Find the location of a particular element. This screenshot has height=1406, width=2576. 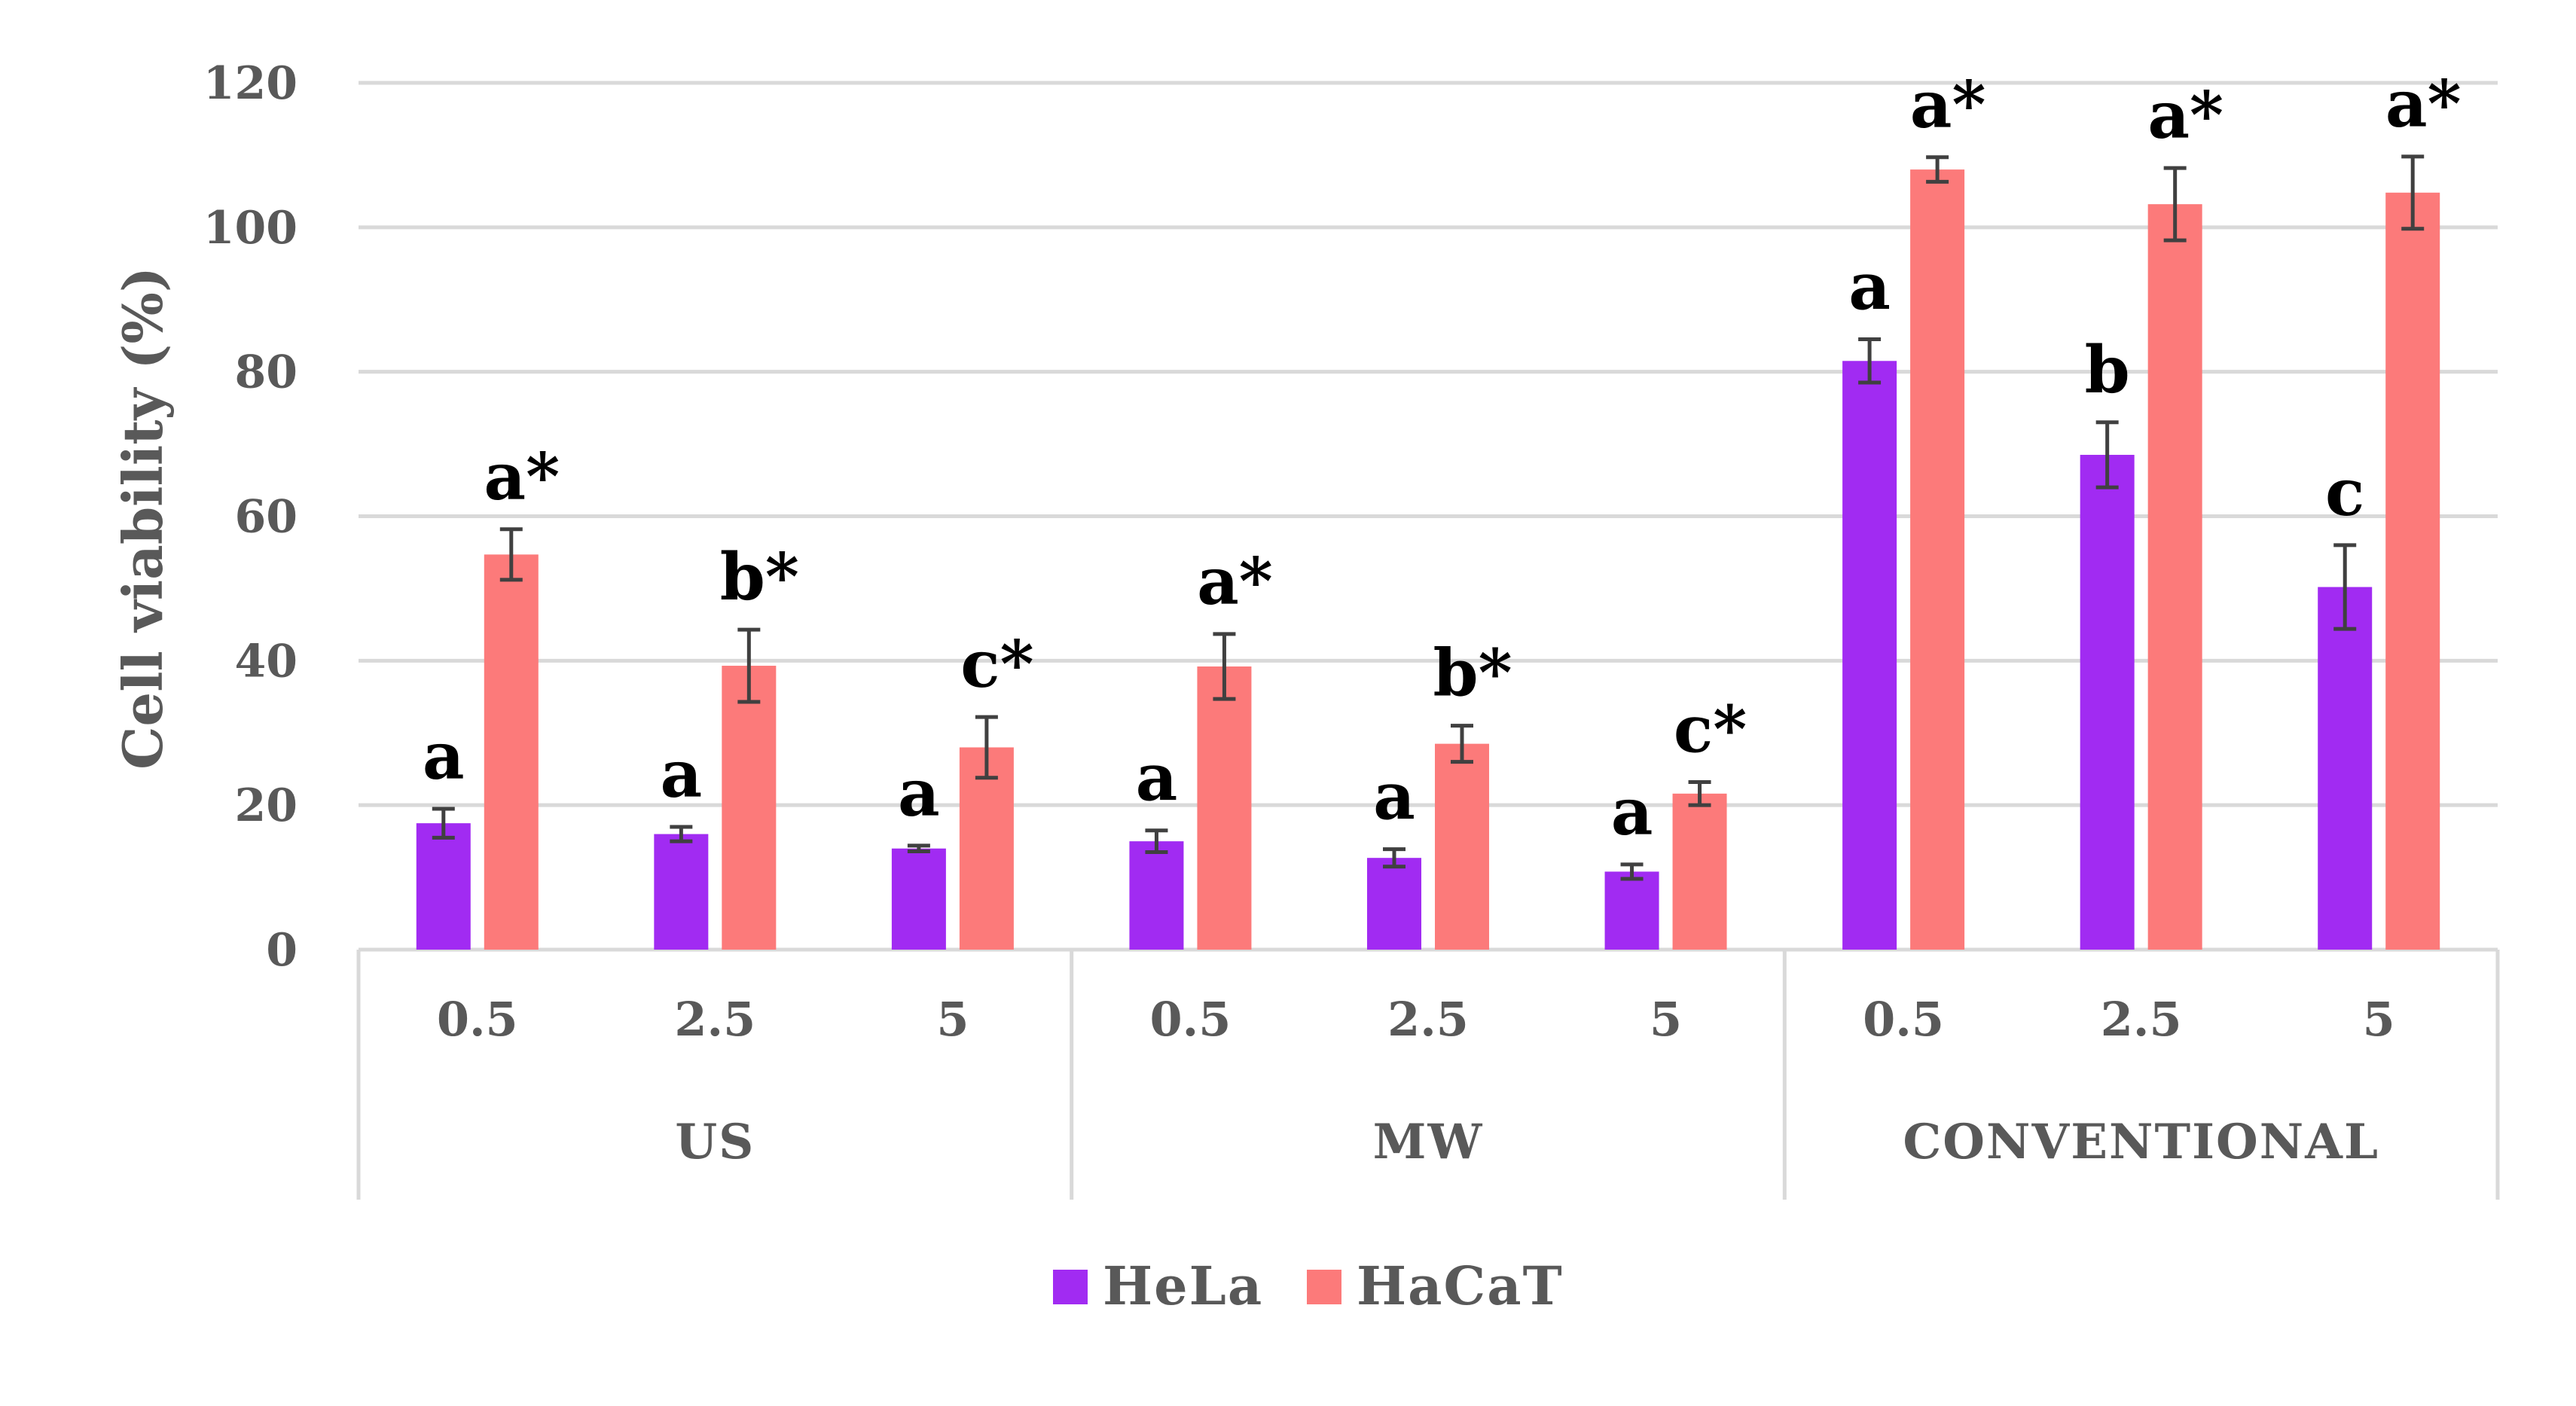

significance-label: c is located at coordinates (2345, 493).